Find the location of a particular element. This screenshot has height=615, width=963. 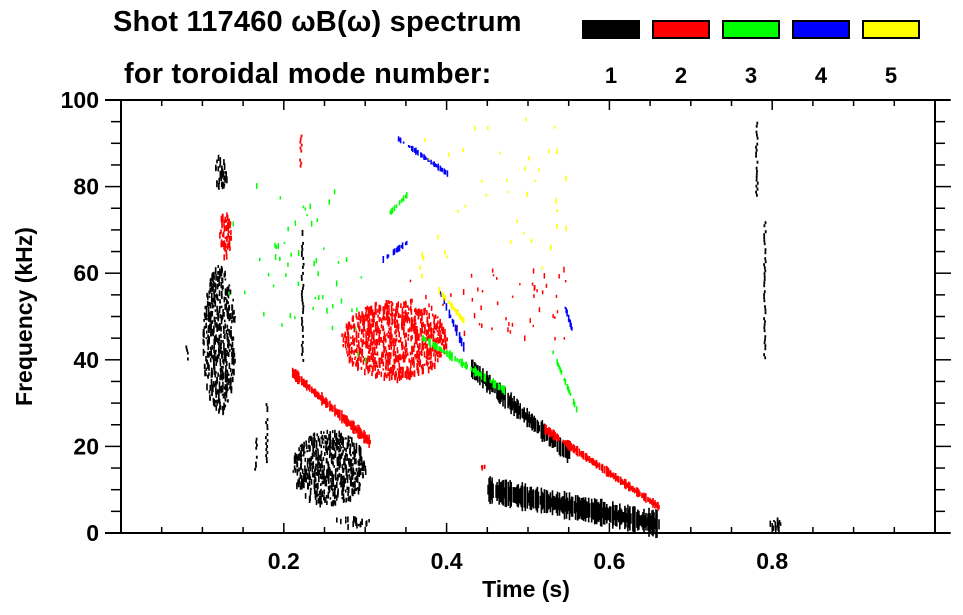

x-axis-title: Time (s) is located at coordinates (526, 589).